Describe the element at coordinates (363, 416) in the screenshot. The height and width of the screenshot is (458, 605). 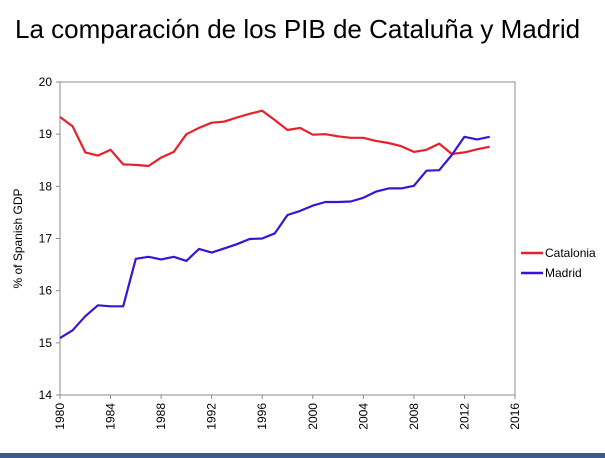
I see `x-tick-label: 2004` at that location.